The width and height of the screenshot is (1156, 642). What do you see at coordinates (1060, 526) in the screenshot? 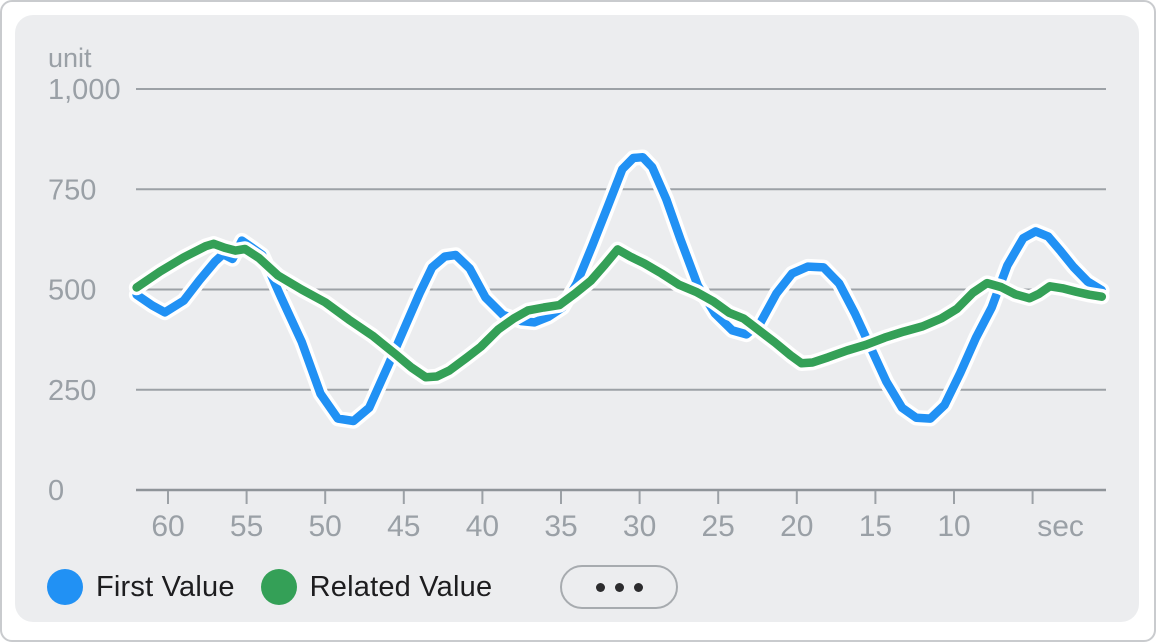
I see `x-tick-label: sec` at bounding box center [1060, 526].